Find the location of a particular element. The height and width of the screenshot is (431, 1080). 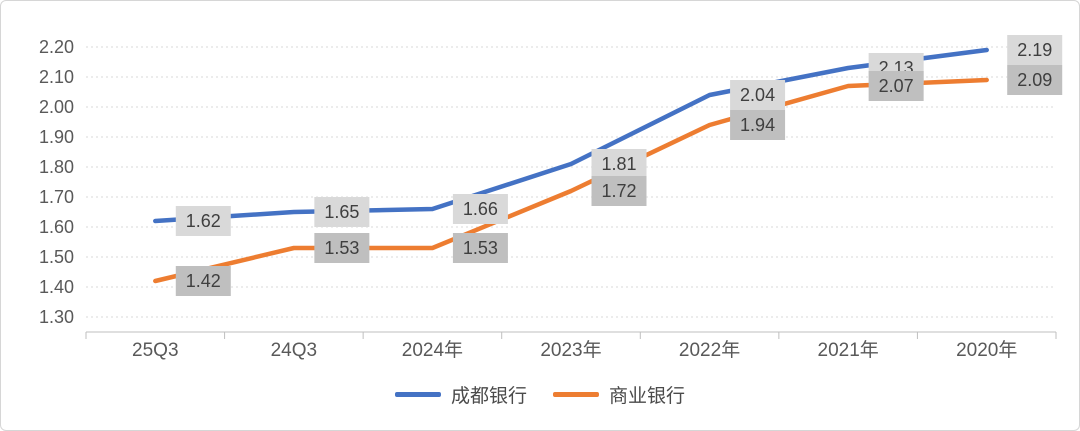

x-axis-label: 2024年 is located at coordinates (432, 350).